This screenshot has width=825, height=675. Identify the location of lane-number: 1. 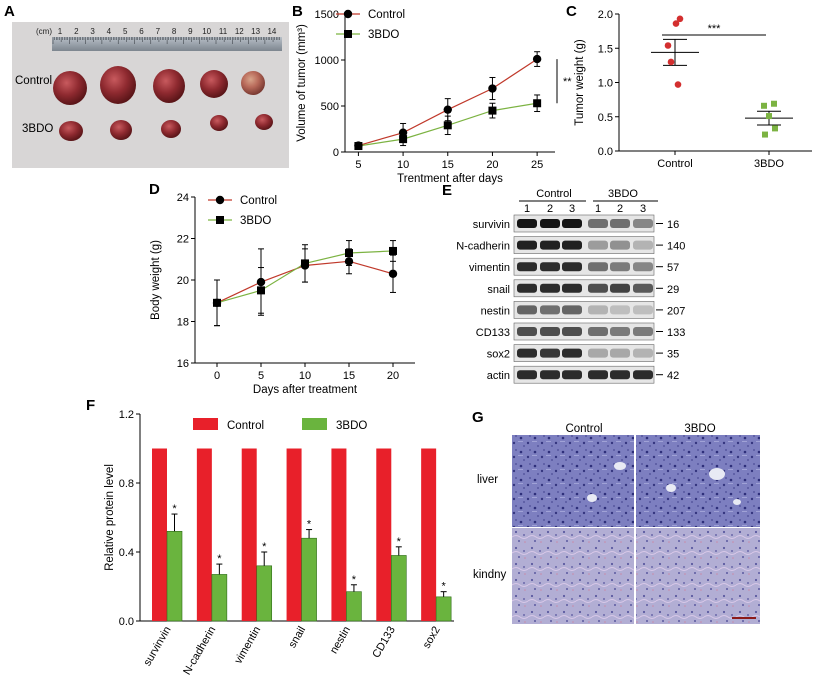
(598, 209).